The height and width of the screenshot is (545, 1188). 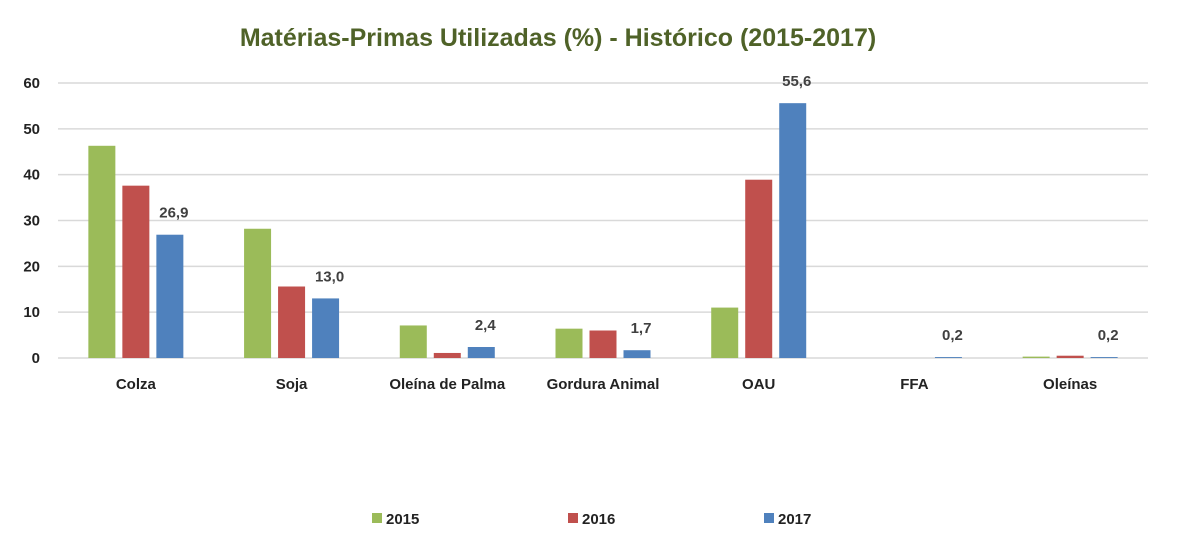 I want to click on bar-2016-soja, so click(x=292, y=322).